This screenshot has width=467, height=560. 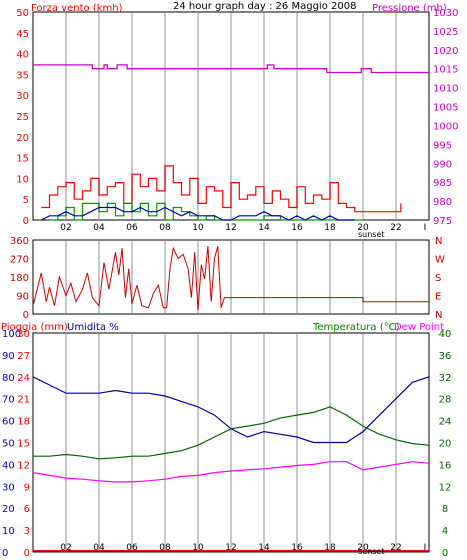 I want to click on x-tick-2-10: 10, so click(x=198, y=548).